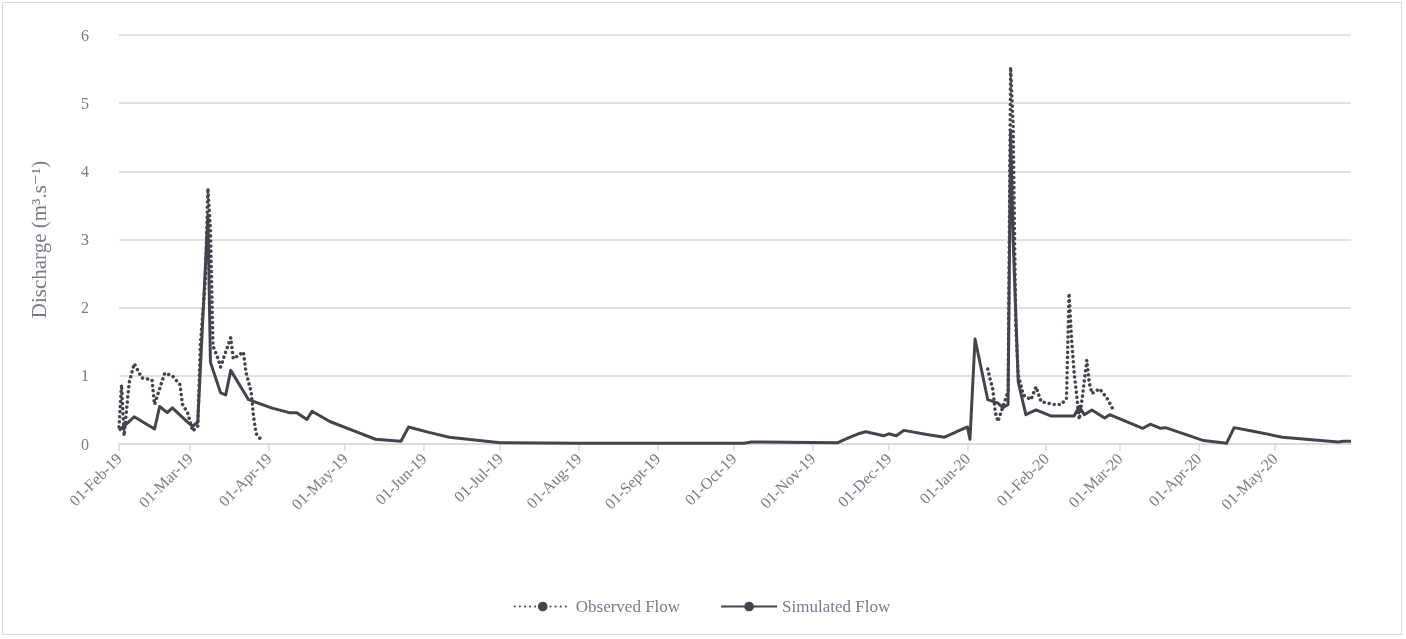  Describe the element at coordinates (85, 35) in the screenshot. I see `y-tick-label: 6` at that location.